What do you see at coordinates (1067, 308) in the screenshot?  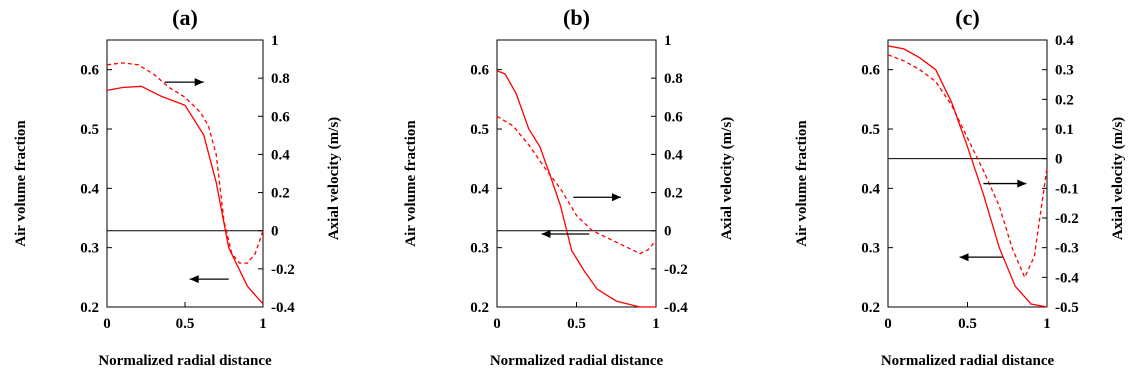 I see `y-right-tick-label: -0.5` at bounding box center [1067, 308].